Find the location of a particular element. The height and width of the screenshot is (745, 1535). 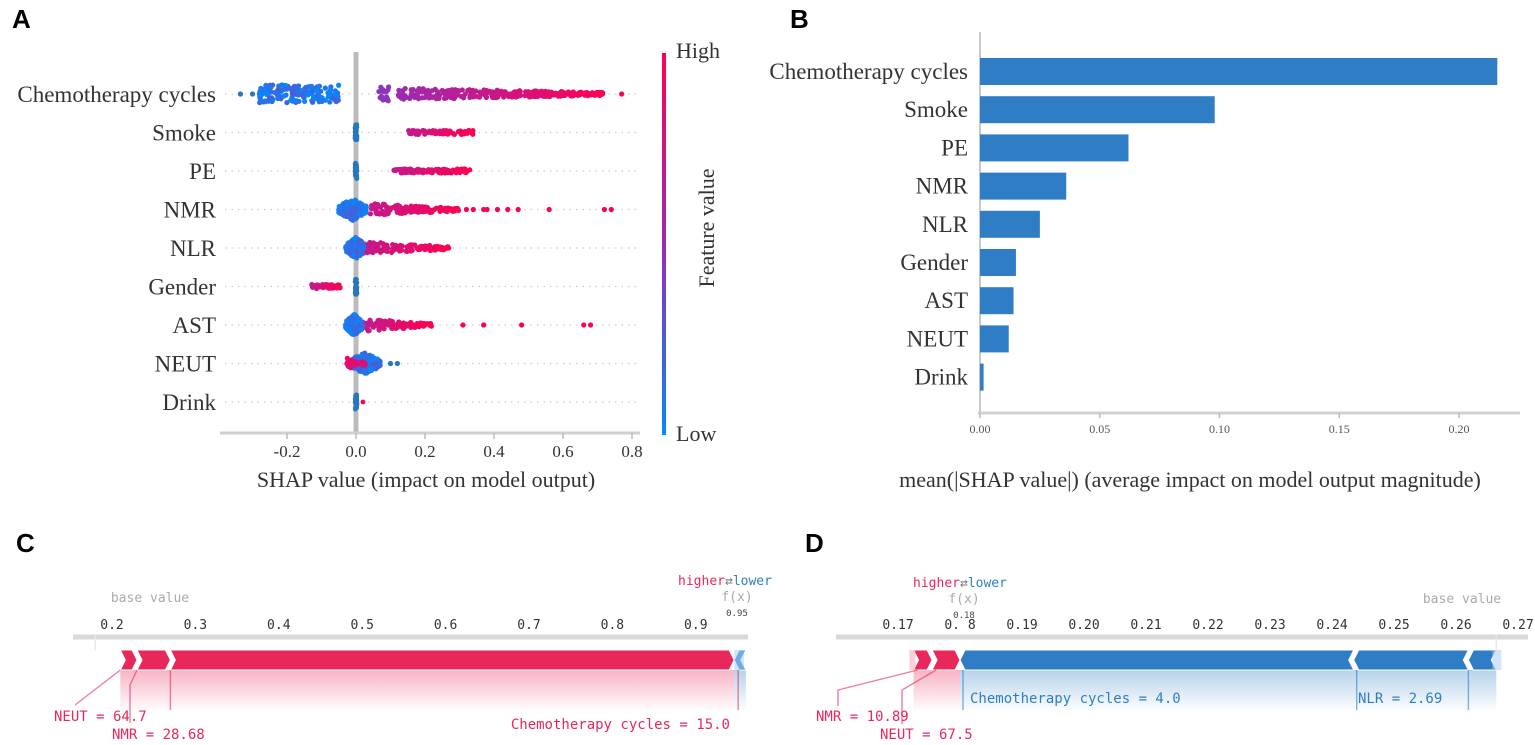

colorbar-label: Feature value is located at coordinates (706, 227).